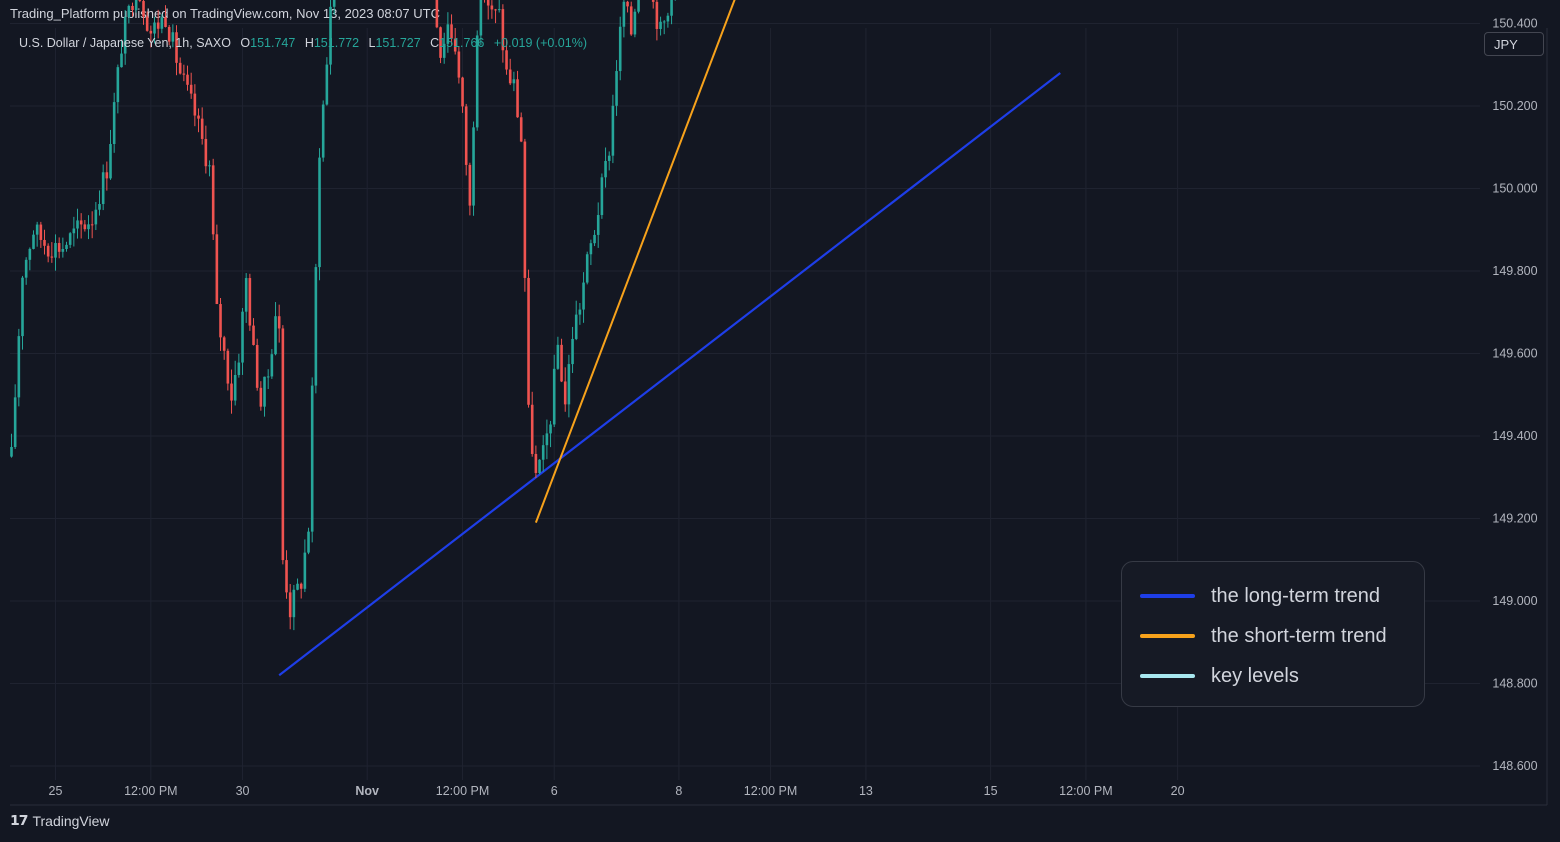  What do you see at coordinates (463, 791) in the screenshot?
I see `x-tick-label: 12:00 PM` at bounding box center [463, 791].